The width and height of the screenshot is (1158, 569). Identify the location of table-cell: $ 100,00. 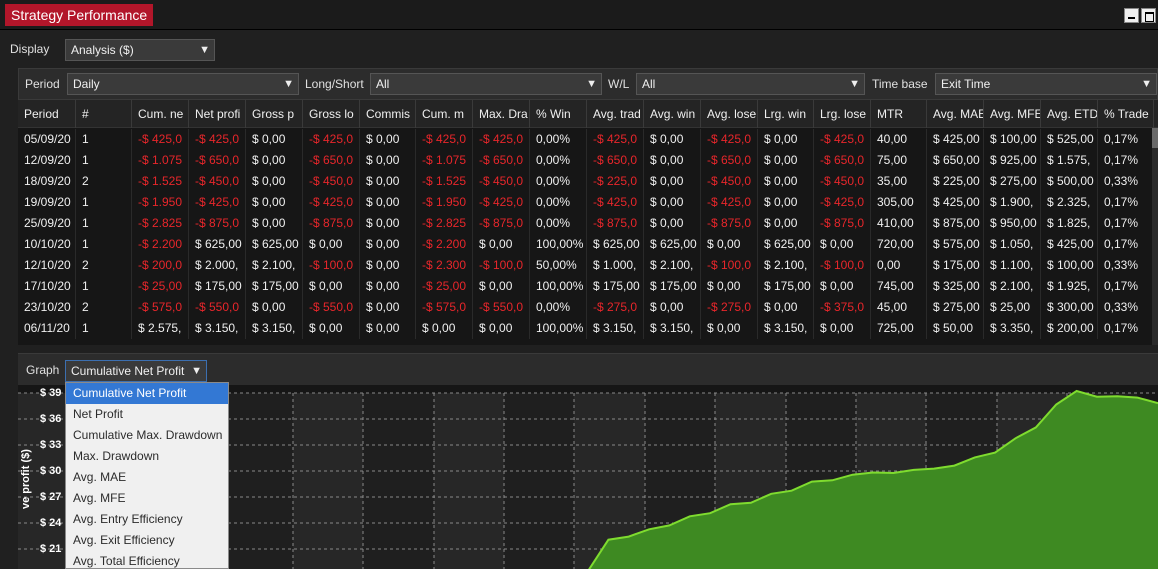
(1012, 139).